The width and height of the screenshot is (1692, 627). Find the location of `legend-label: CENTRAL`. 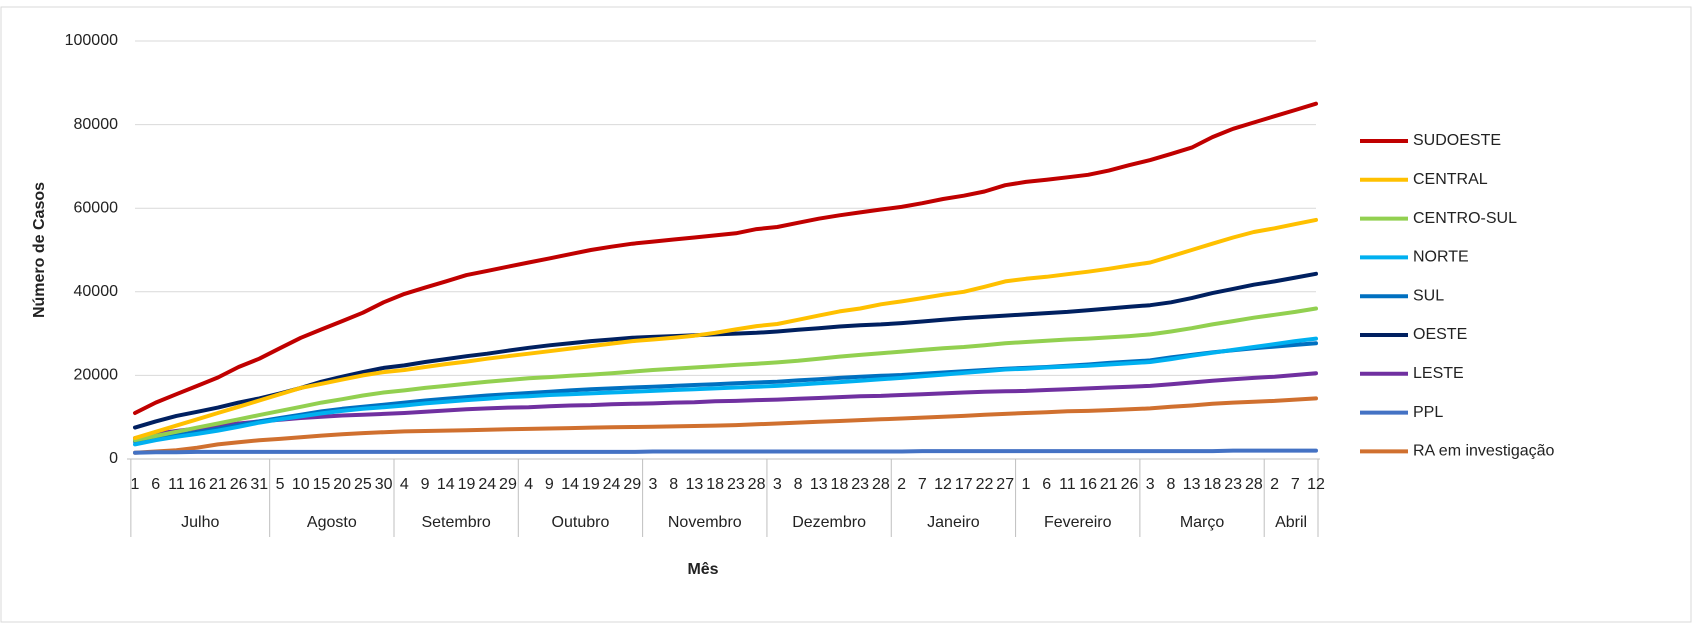

legend-label: CENTRAL is located at coordinates (1450, 179).